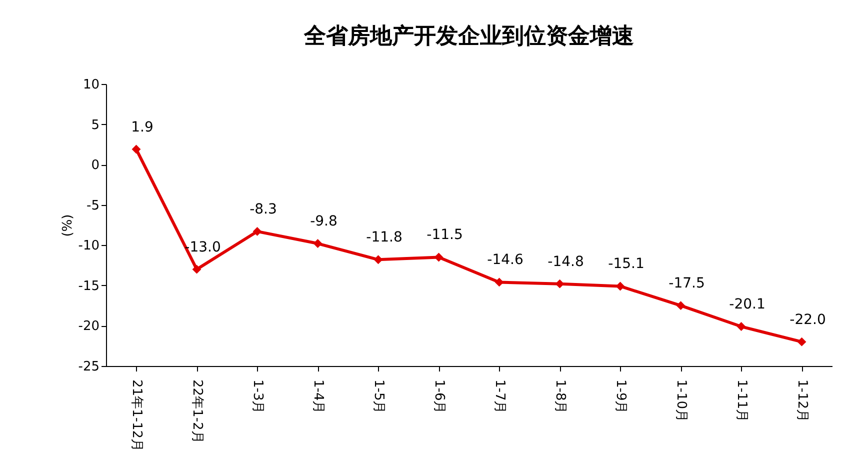 This screenshot has width=852, height=462. I want to click on x-tick-label: 1-8月, so click(560, 397).